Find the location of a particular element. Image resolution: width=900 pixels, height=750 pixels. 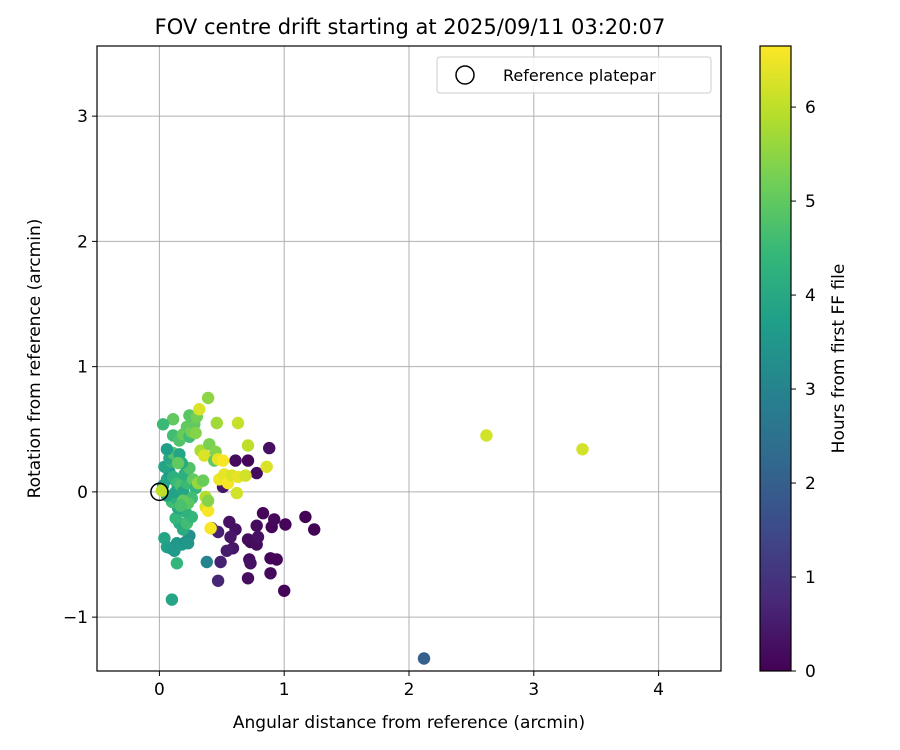

y-tick-label: 1 is located at coordinates (82, 368).